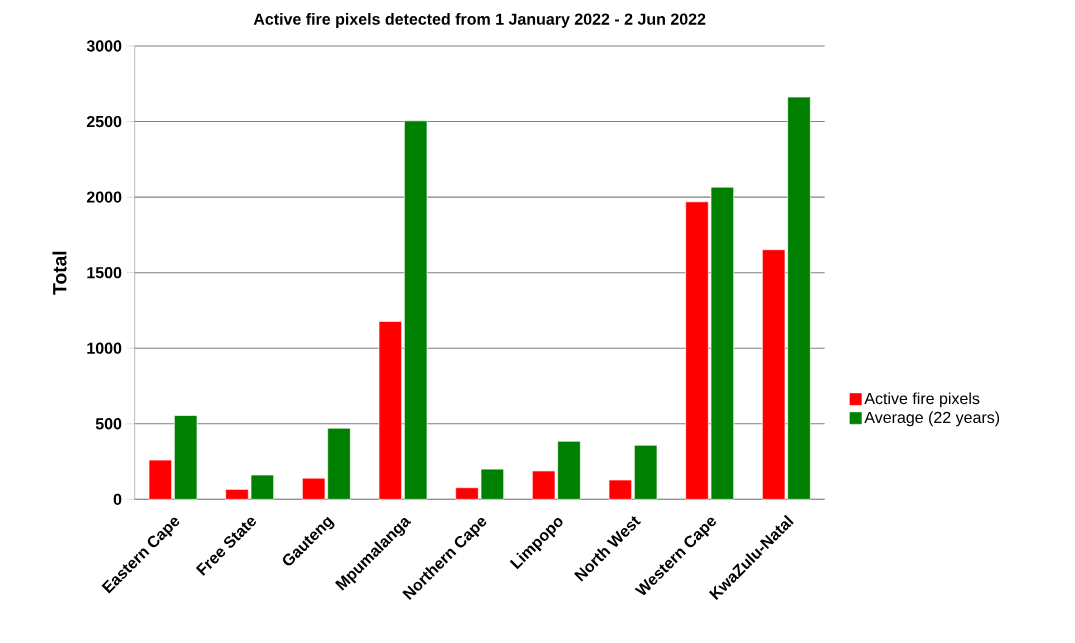 The height and width of the screenshot is (643, 1075). Describe the element at coordinates (117, 499) in the screenshot. I see `y-tick-label: 0` at that location.